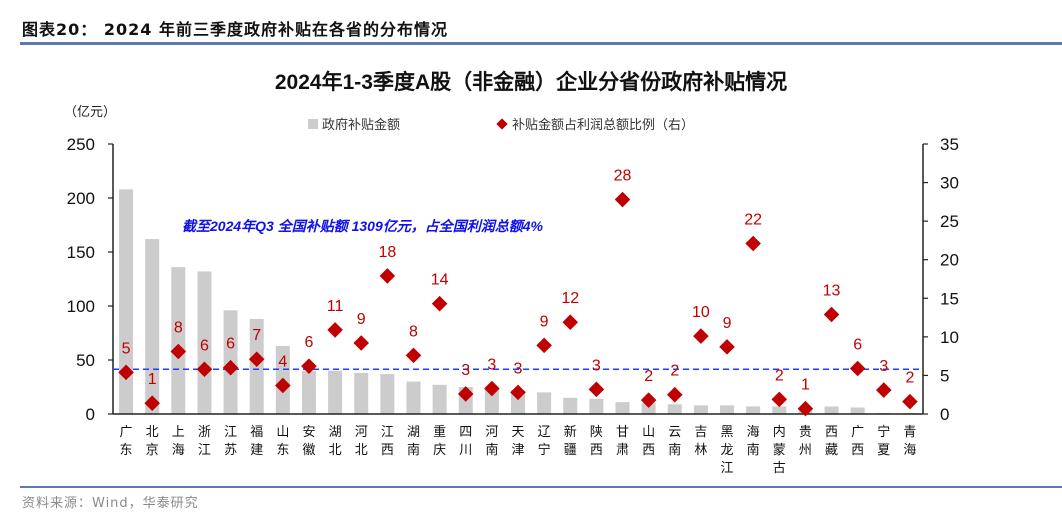 This screenshot has height=516, width=1062. I want to click on x-axis-category-label: 内蒙古, so click(779, 450).